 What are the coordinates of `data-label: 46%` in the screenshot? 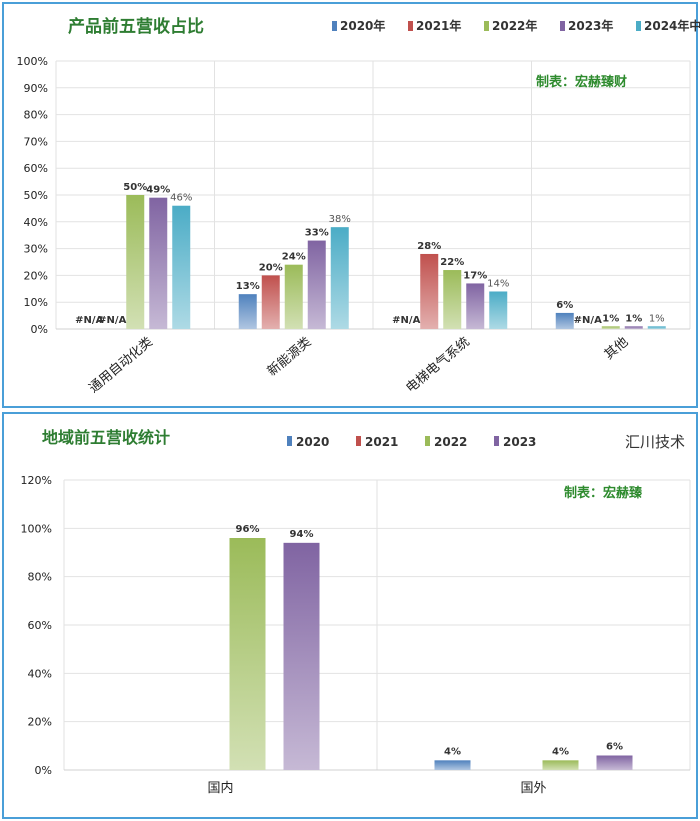 It's located at (181, 198).